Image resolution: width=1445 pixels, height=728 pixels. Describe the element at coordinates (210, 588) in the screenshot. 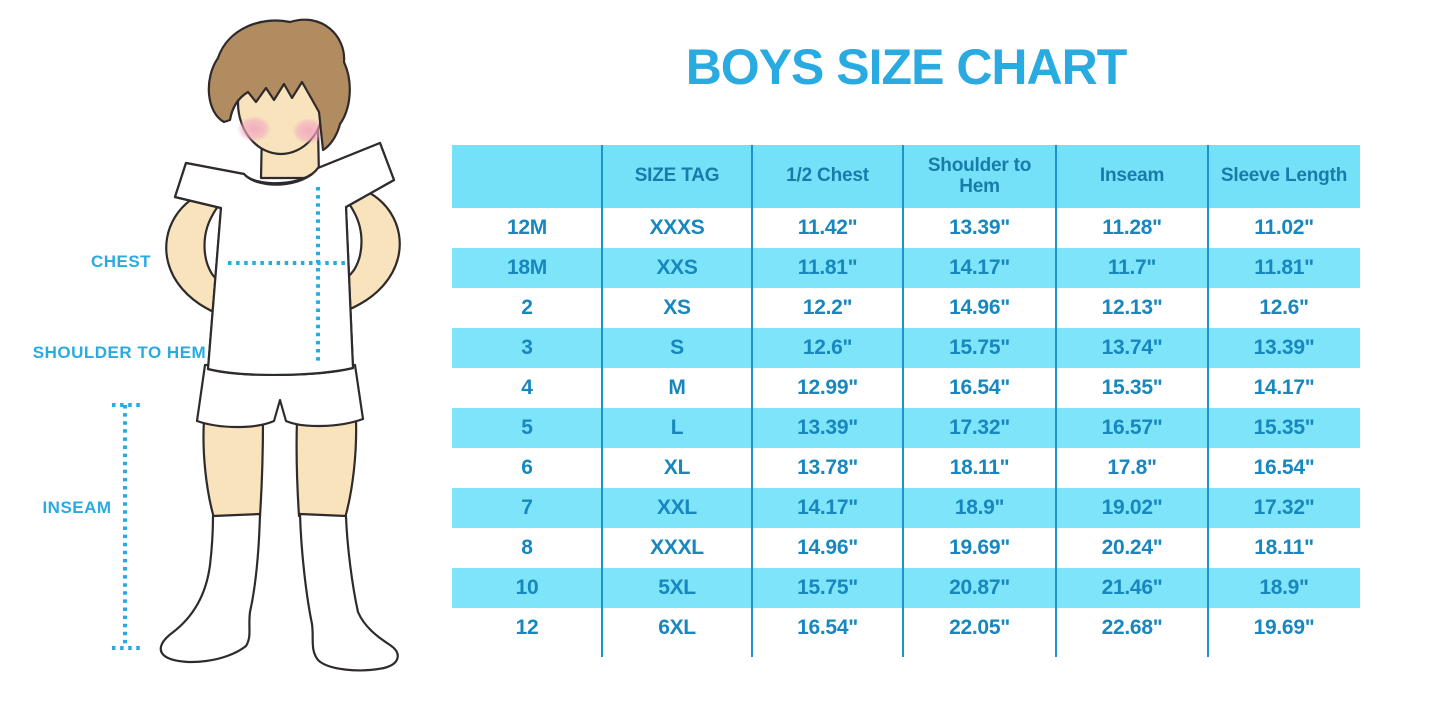

I see `sock-left` at that location.